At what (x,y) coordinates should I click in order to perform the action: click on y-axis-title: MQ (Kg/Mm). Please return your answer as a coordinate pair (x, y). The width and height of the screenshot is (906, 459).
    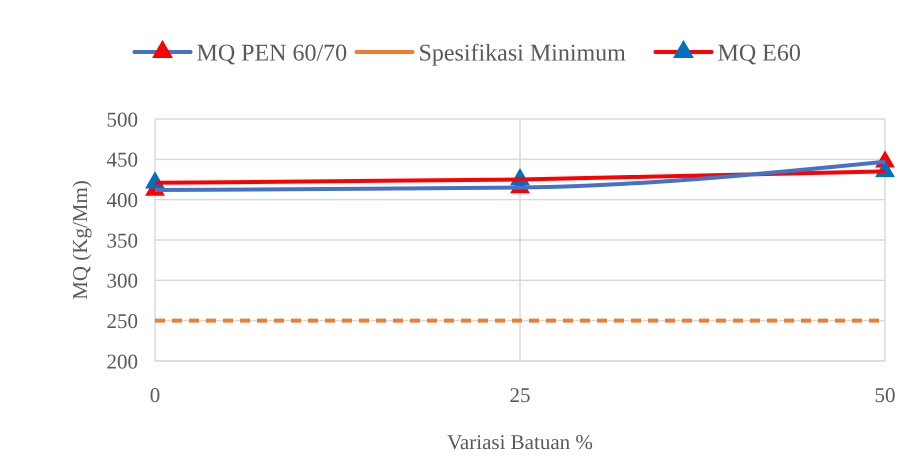
    Looking at the image, I should click on (80, 240).